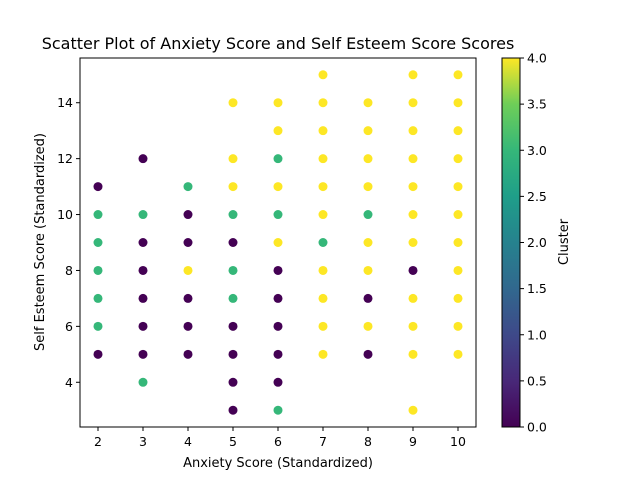 The width and height of the screenshot is (640, 480). I want to click on colorbar-tick-label: 2.5, so click(537, 196).